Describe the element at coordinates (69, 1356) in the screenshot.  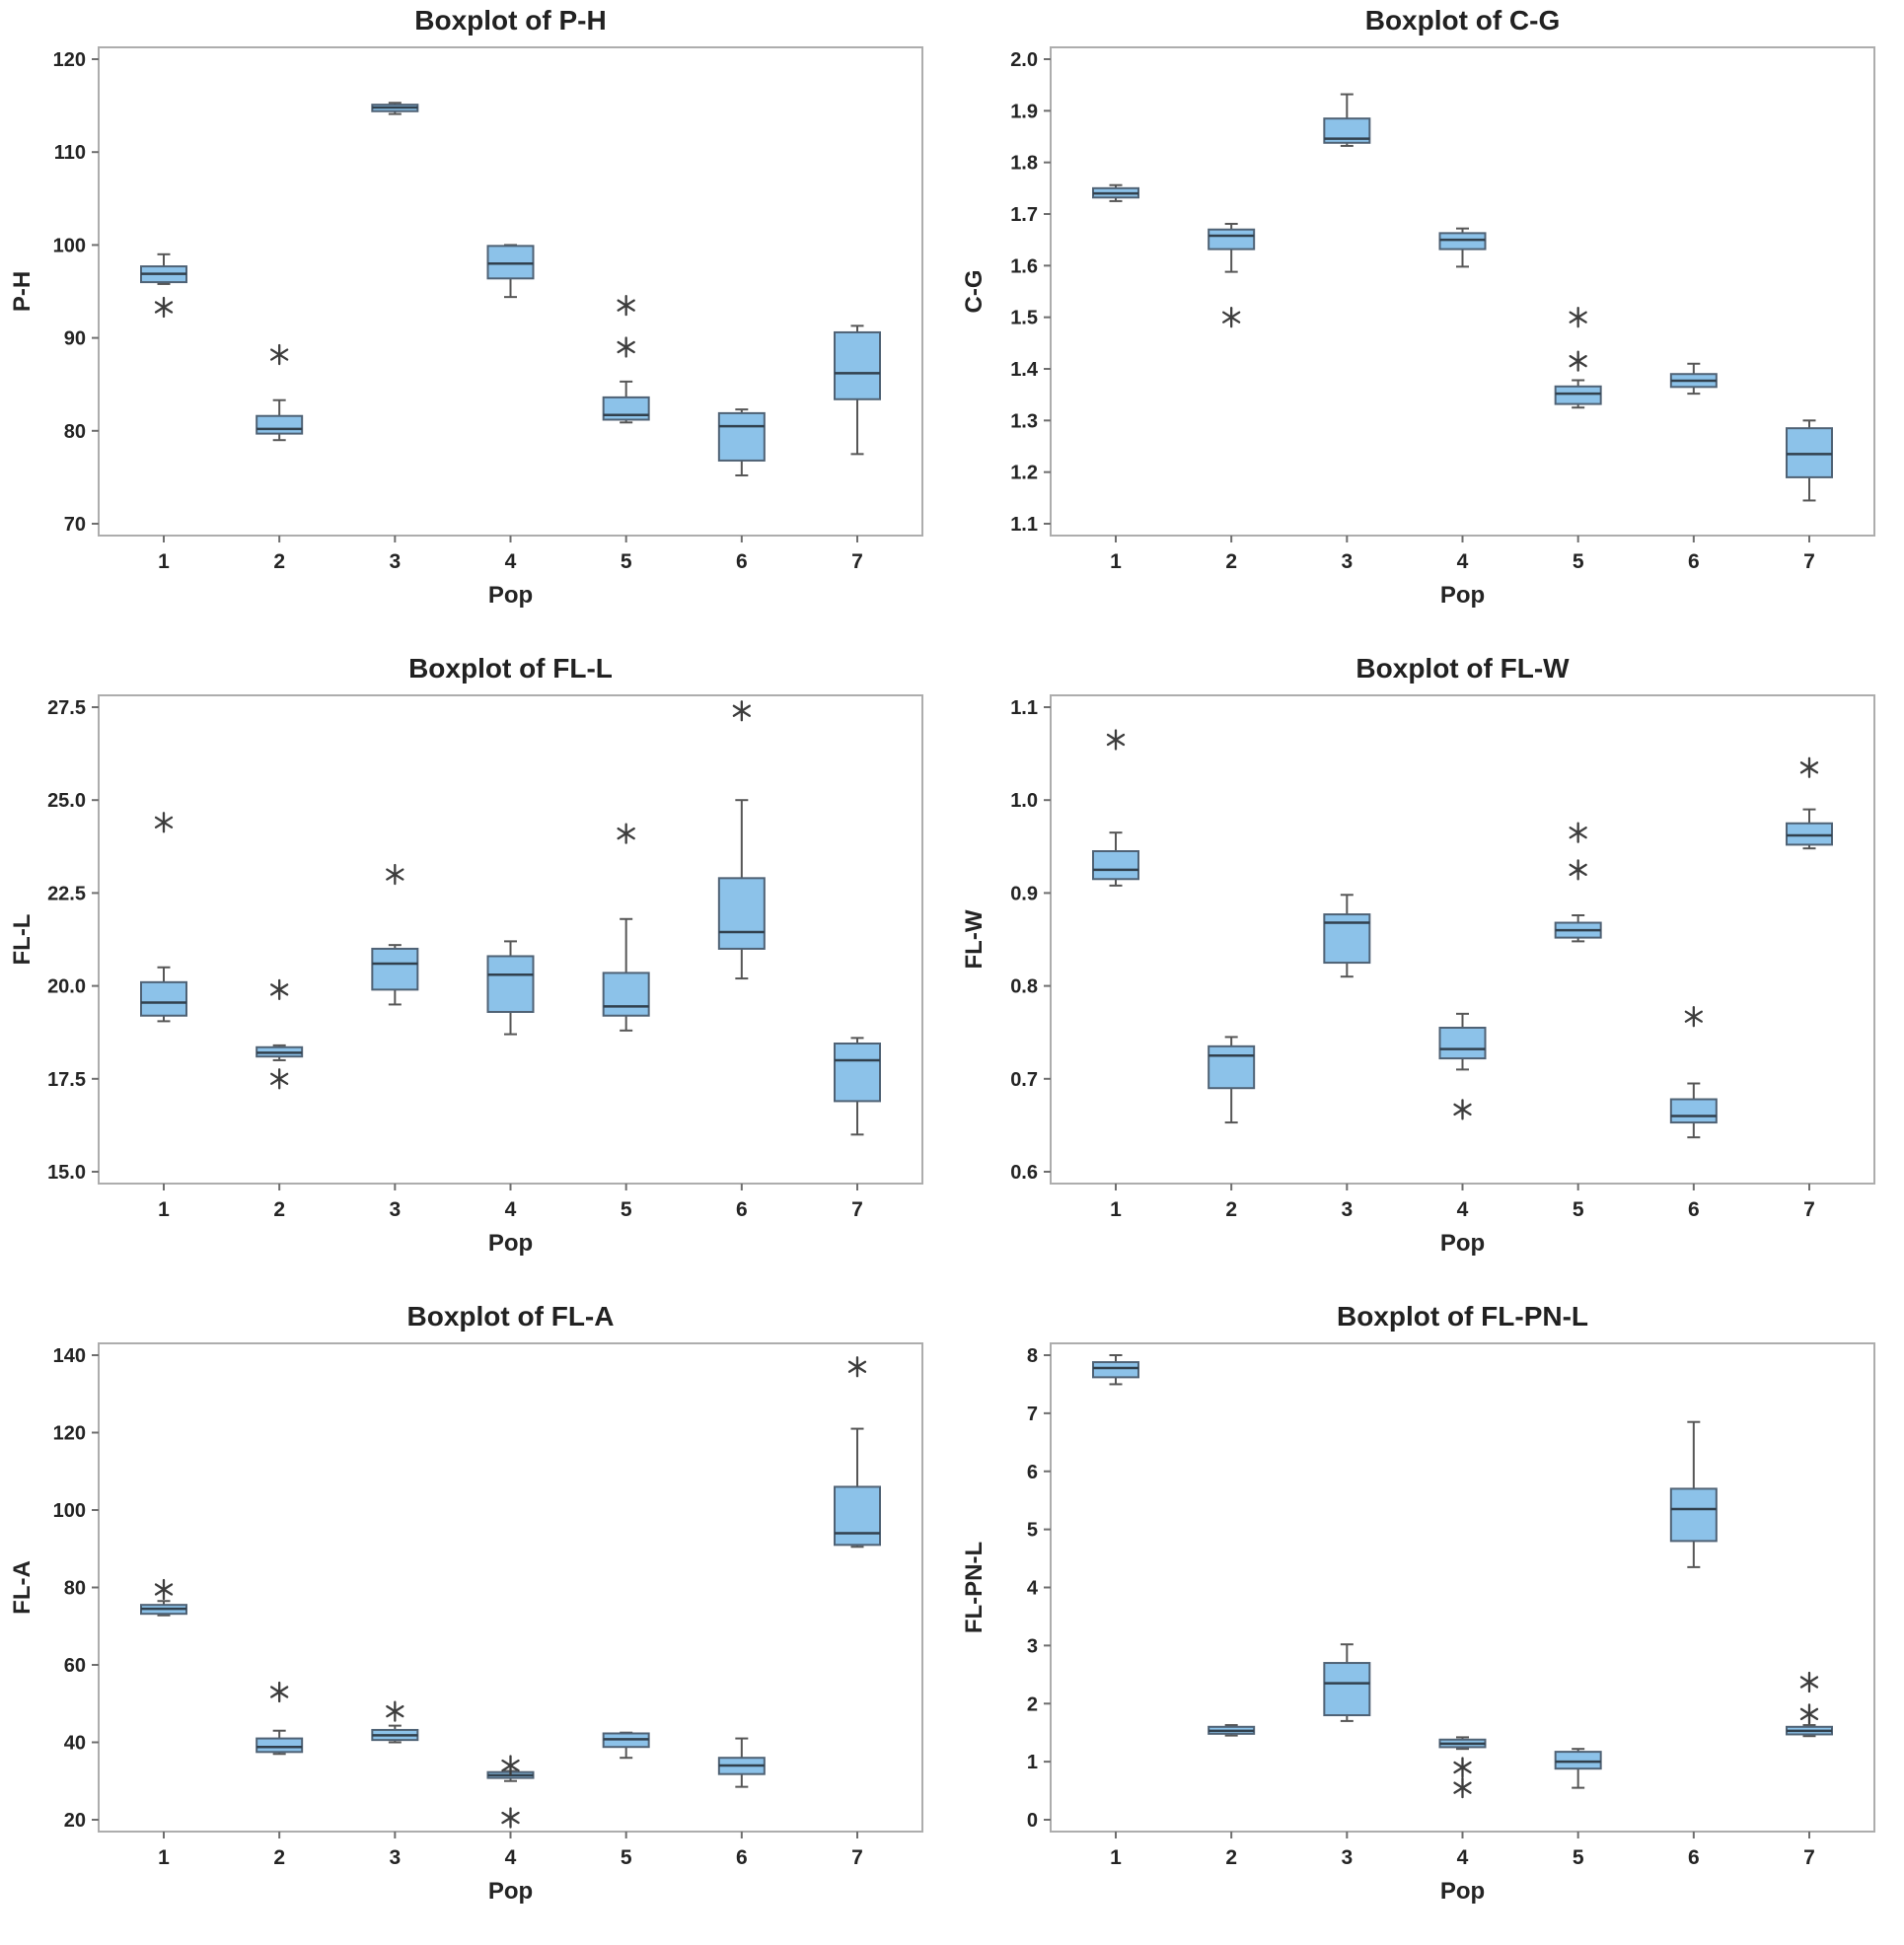
I see `y-tick-label: 140` at that location.